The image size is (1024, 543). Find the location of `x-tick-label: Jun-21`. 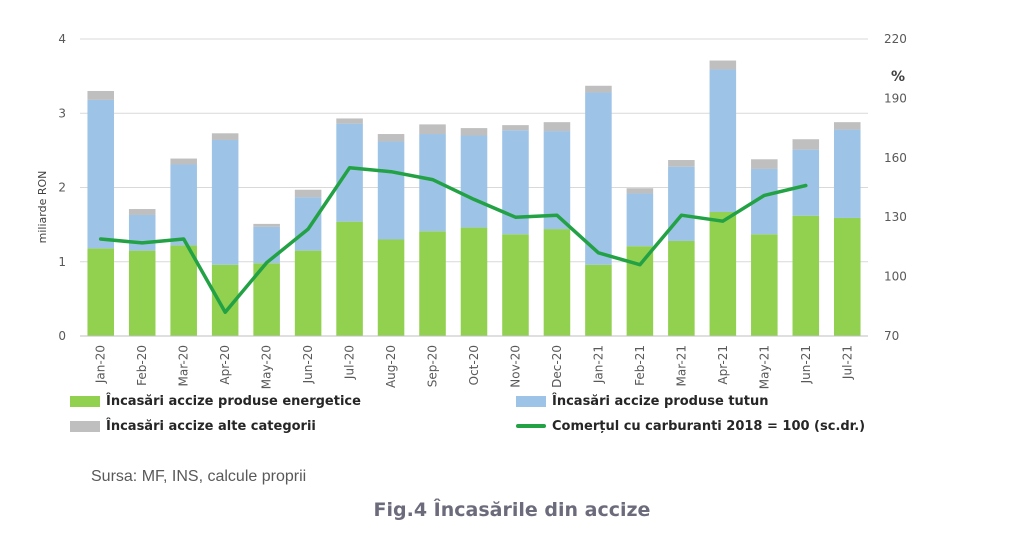

x-tick-label: Jun-21 is located at coordinates (806, 364).